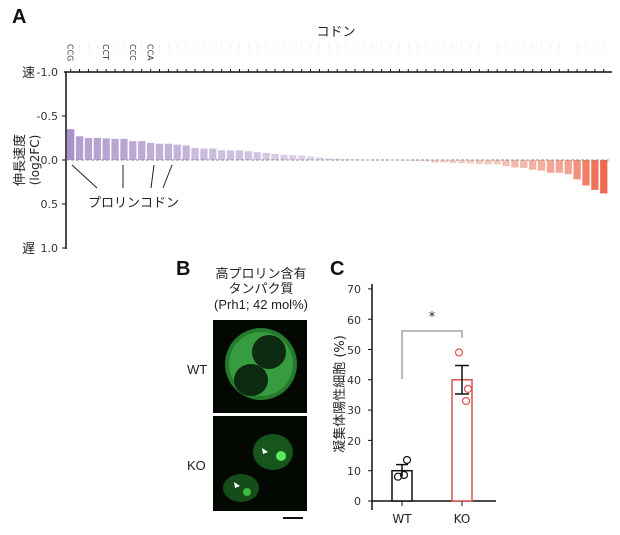 This screenshot has width=620, height=535. What do you see at coordinates (197, 369) in the screenshot?
I see `wt-label: WT` at bounding box center [197, 369].